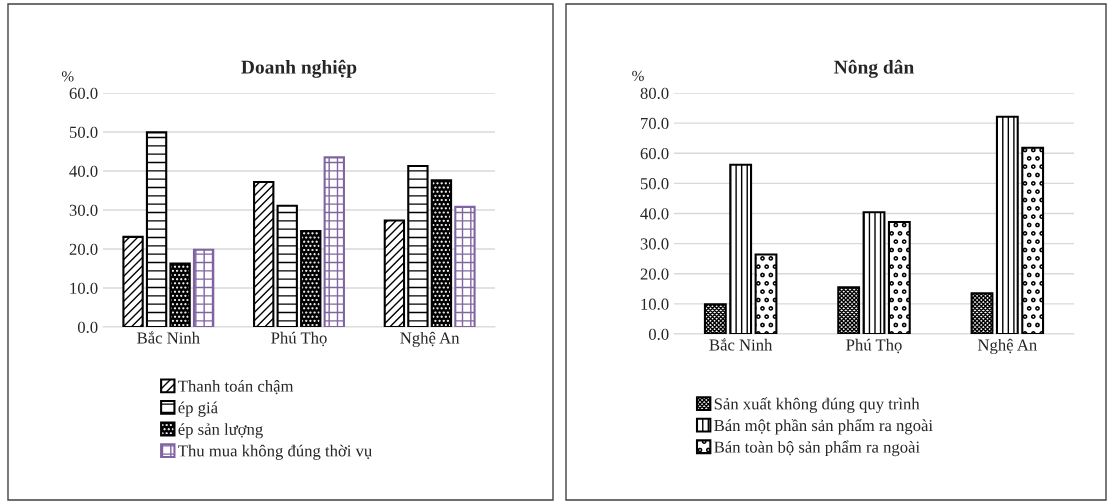 This screenshot has height=504, width=1113. Describe the element at coordinates (823, 426) in the screenshot. I see `legend-label: Bán một phần sản phẩm ra ngoài` at that location.